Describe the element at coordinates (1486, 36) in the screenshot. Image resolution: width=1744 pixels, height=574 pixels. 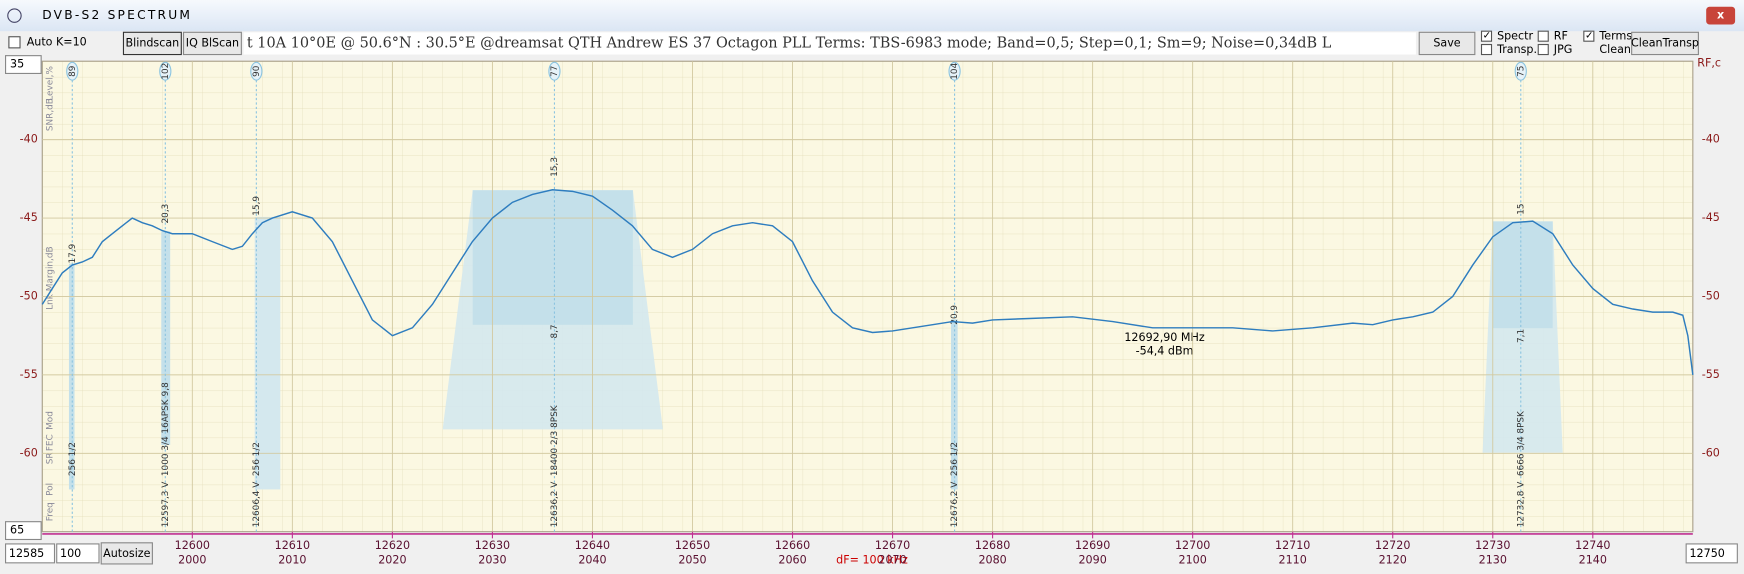
I see `spectr-checkbox` at that location.